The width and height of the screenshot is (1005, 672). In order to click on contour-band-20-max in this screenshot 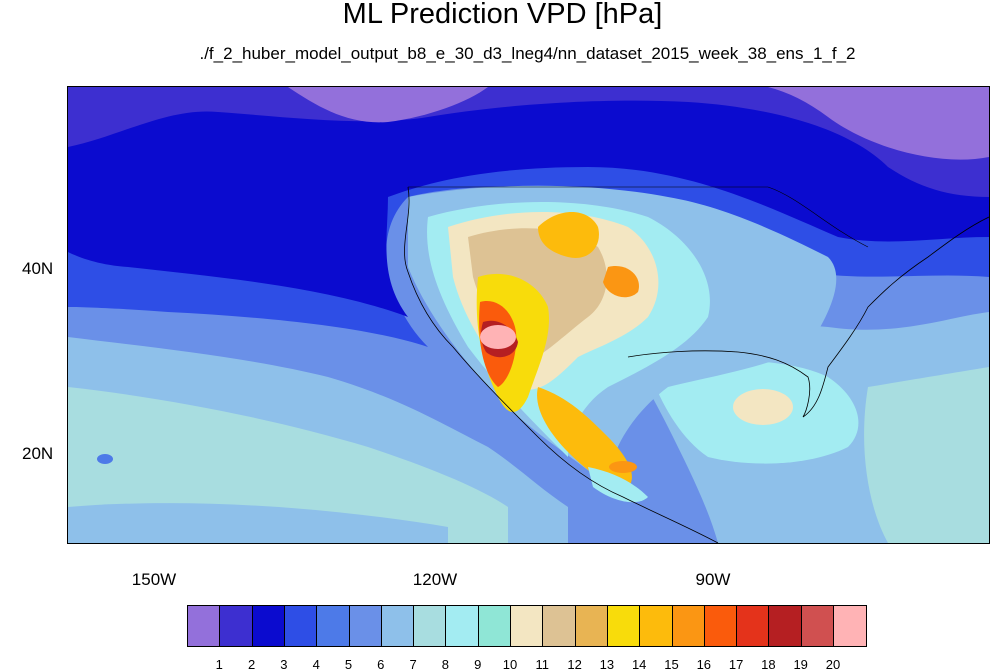, I will do `click(498, 337)`.